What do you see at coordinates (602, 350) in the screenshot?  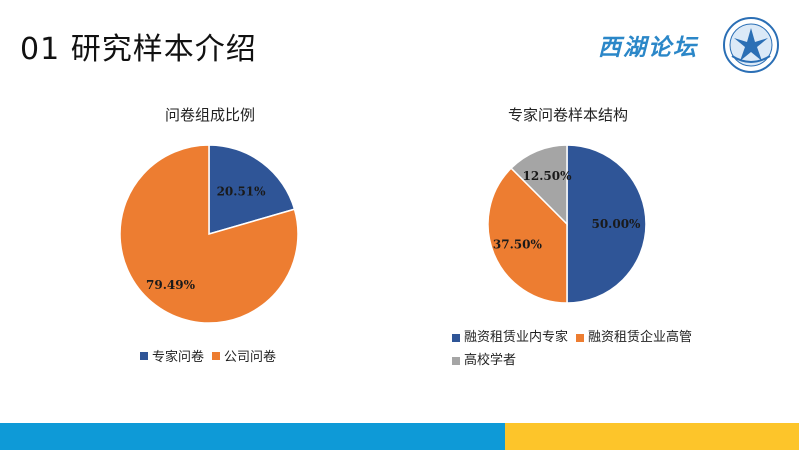 I see `legend-expert-sample-structure: 融资租赁业内专家 融资租赁企业高管高校学者` at bounding box center [602, 350].